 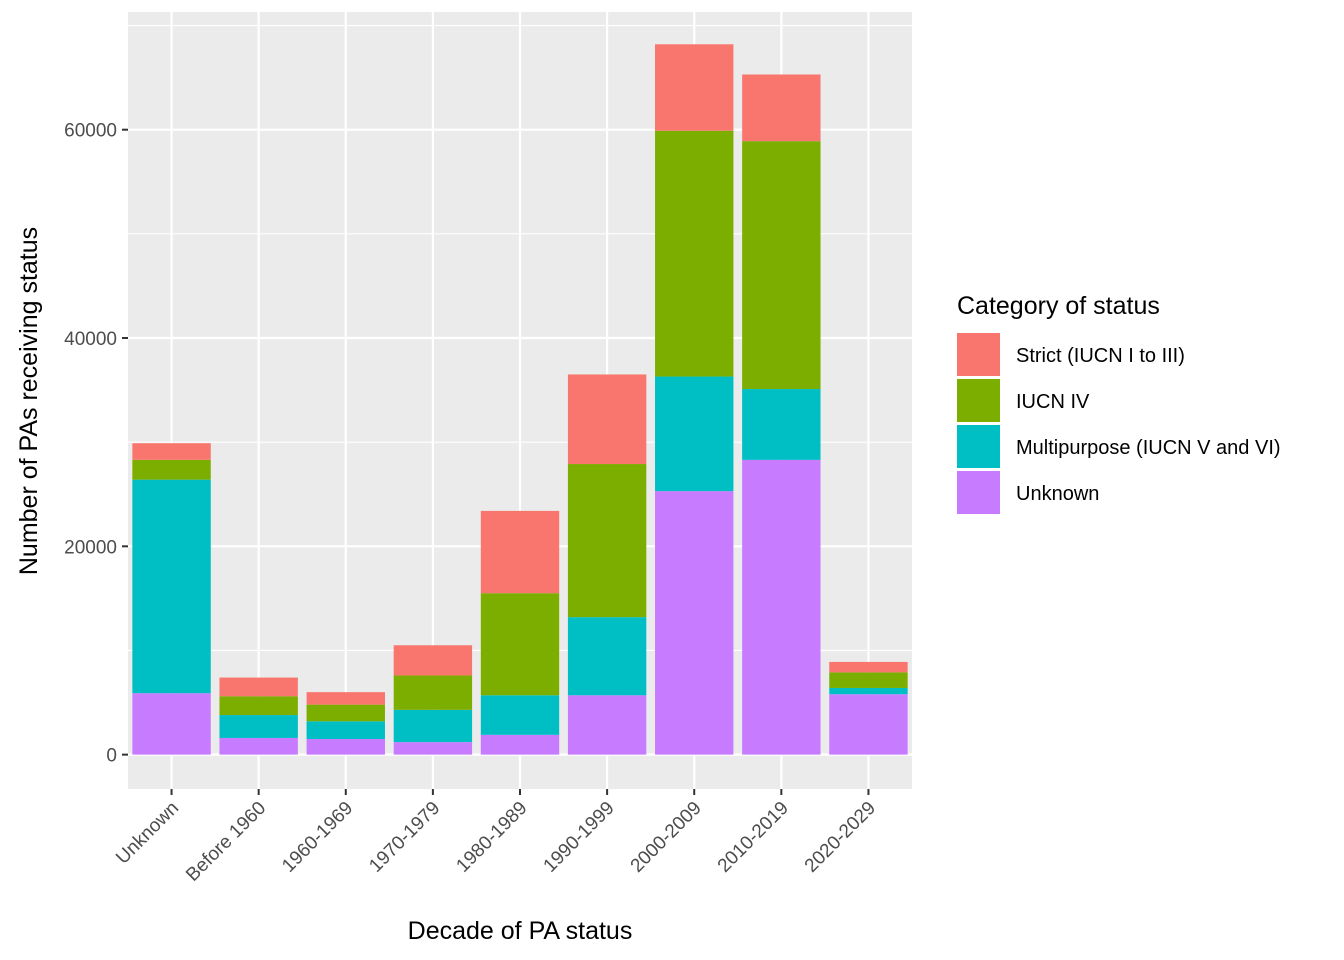 What do you see at coordinates (96, 444) in the screenshot?
I see `y-axis: 0 20000 40000 60000` at bounding box center [96, 444].